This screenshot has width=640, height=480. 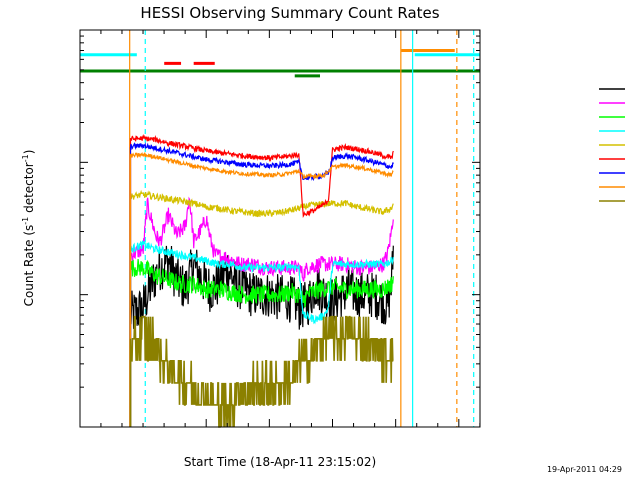 What do you see at coordinates (25, 221) in the screenshot?
I see `y-axis-label-exp1: -1` at bounding box center [25, 221].